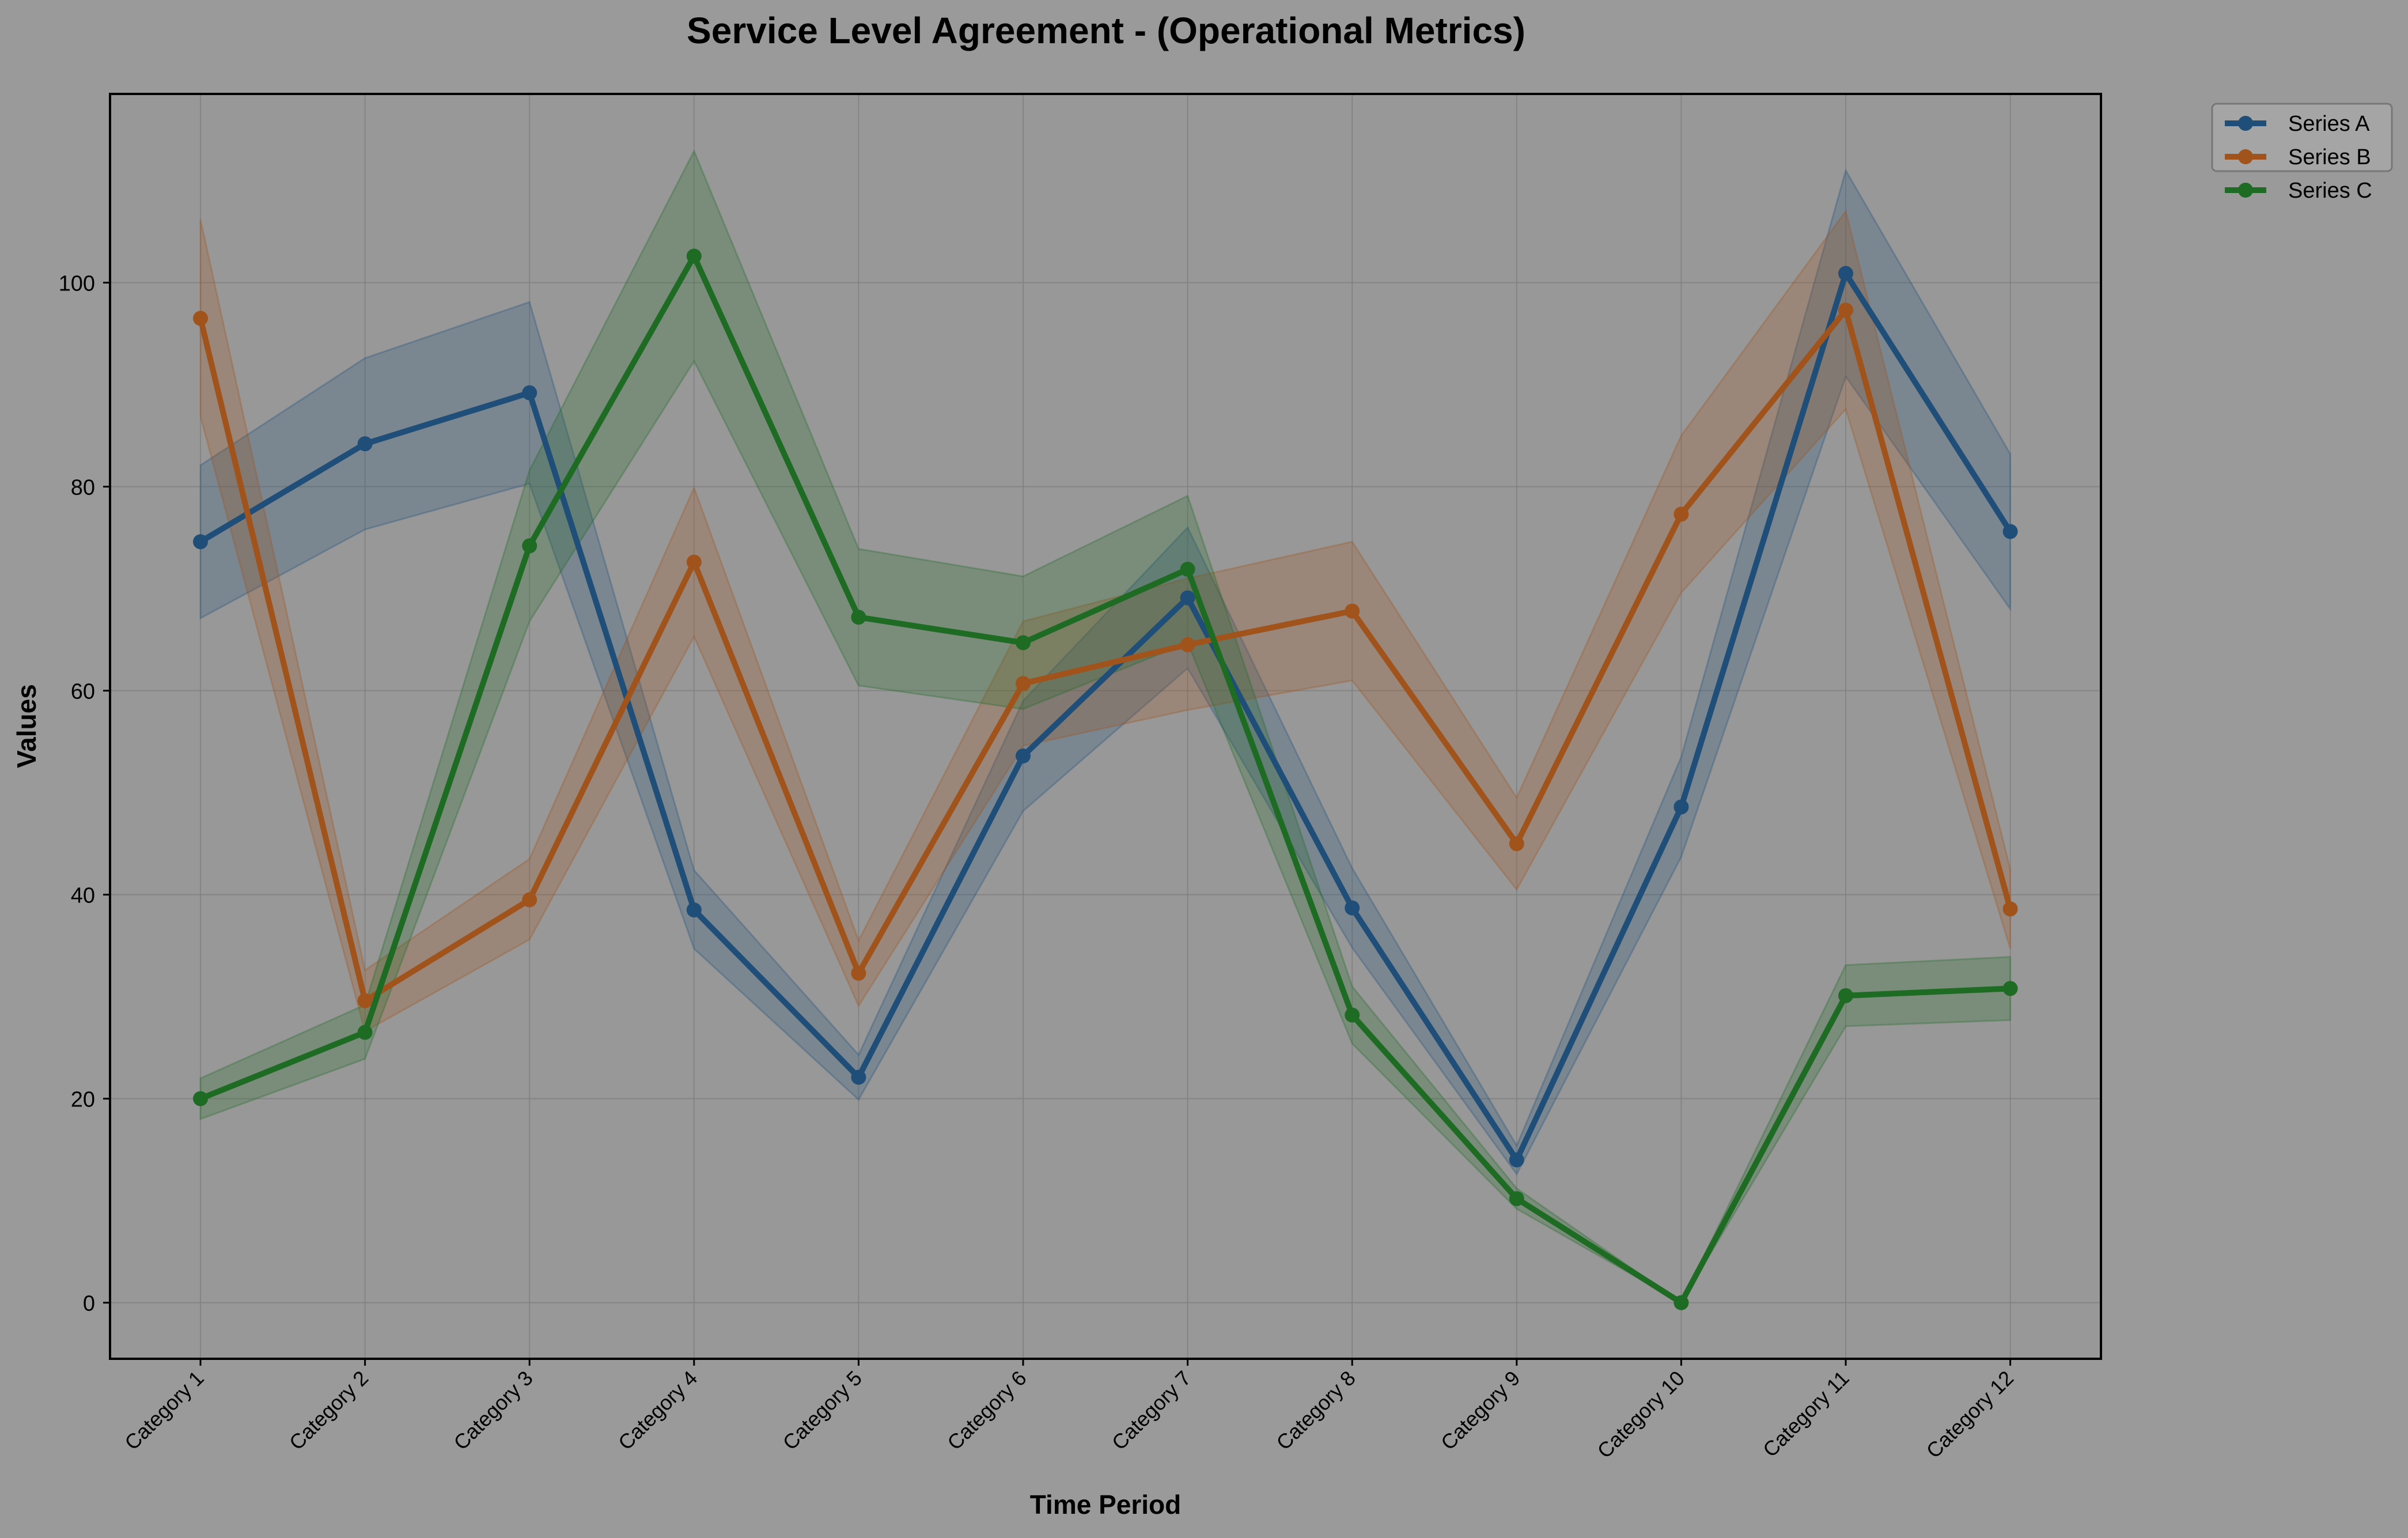  I want to click on y-tick-label: 100, so click(77, 284).